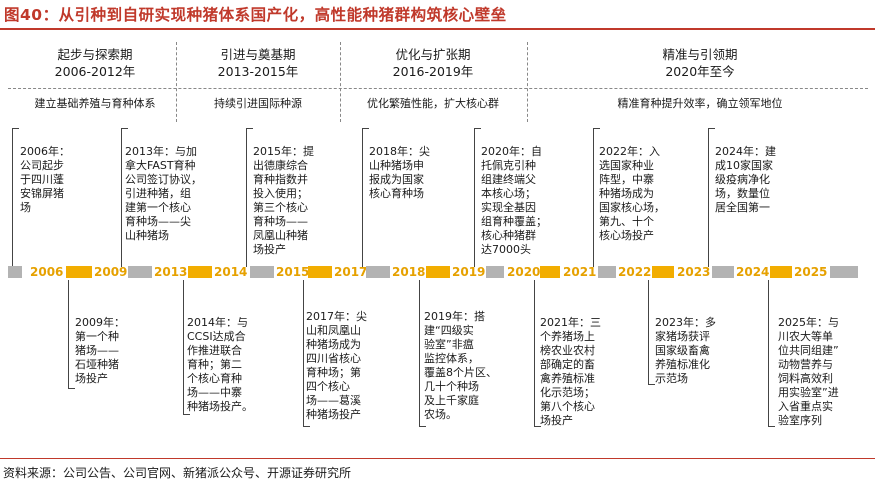 The image size is (875, 485). I want to click on event-head: 2025年：与, so click(808, 322).